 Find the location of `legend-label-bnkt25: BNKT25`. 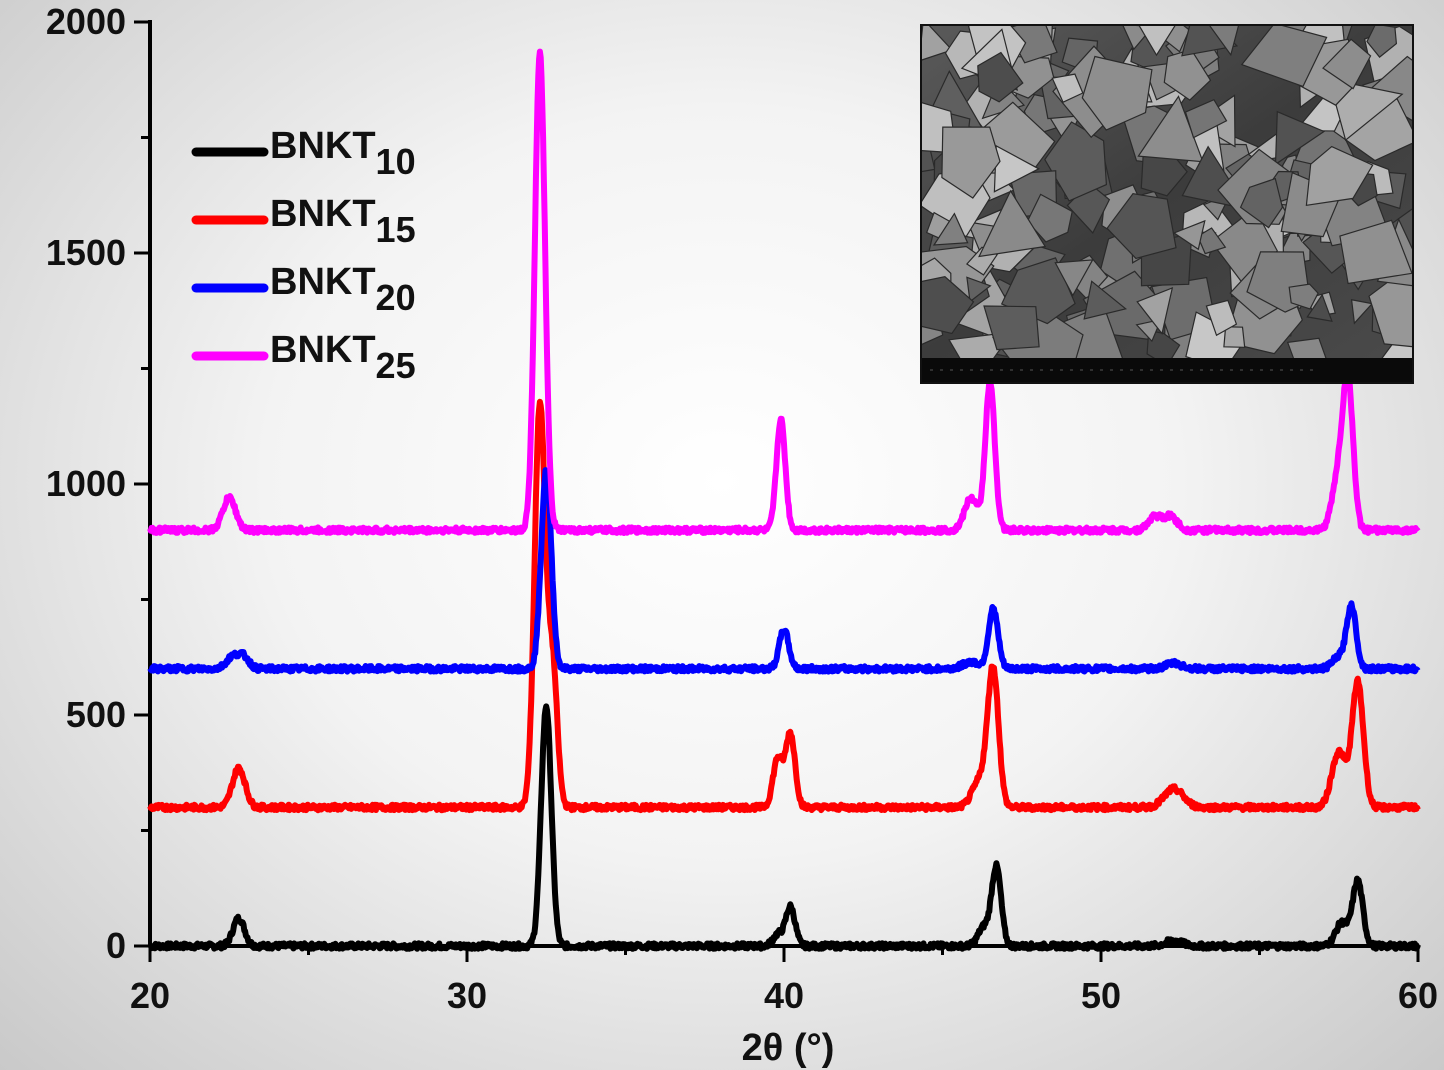

legend-label-bnkt25: BNKT25 is located at coordinates (343, 357).